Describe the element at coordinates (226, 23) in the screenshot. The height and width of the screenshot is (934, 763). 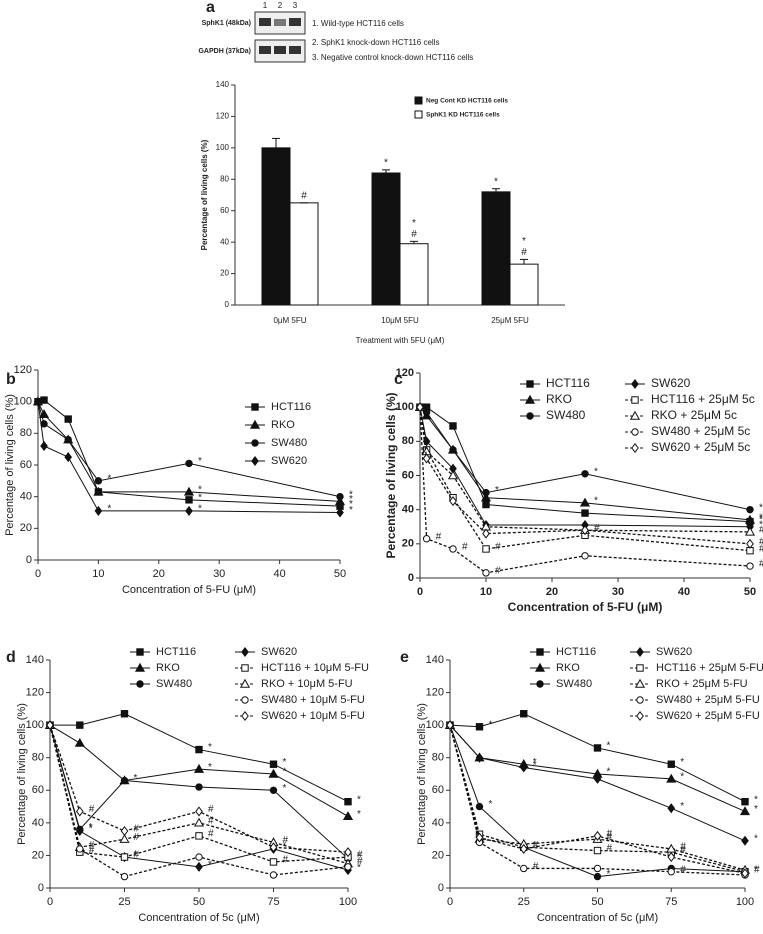
I see `row-label: SphK1 (48kDa)` at that location.